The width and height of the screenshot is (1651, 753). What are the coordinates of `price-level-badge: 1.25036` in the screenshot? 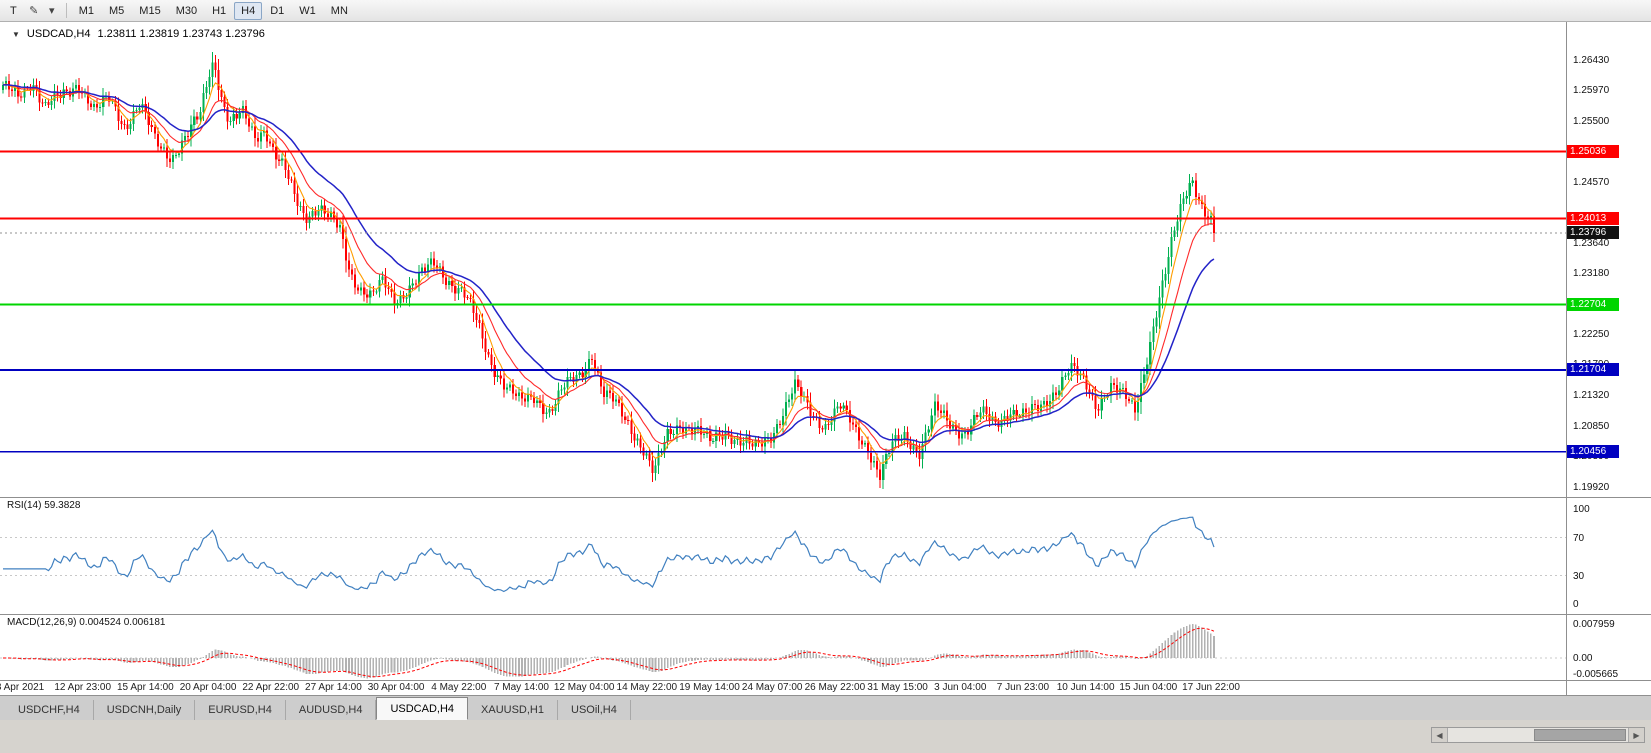 It's located at (1593, 151).